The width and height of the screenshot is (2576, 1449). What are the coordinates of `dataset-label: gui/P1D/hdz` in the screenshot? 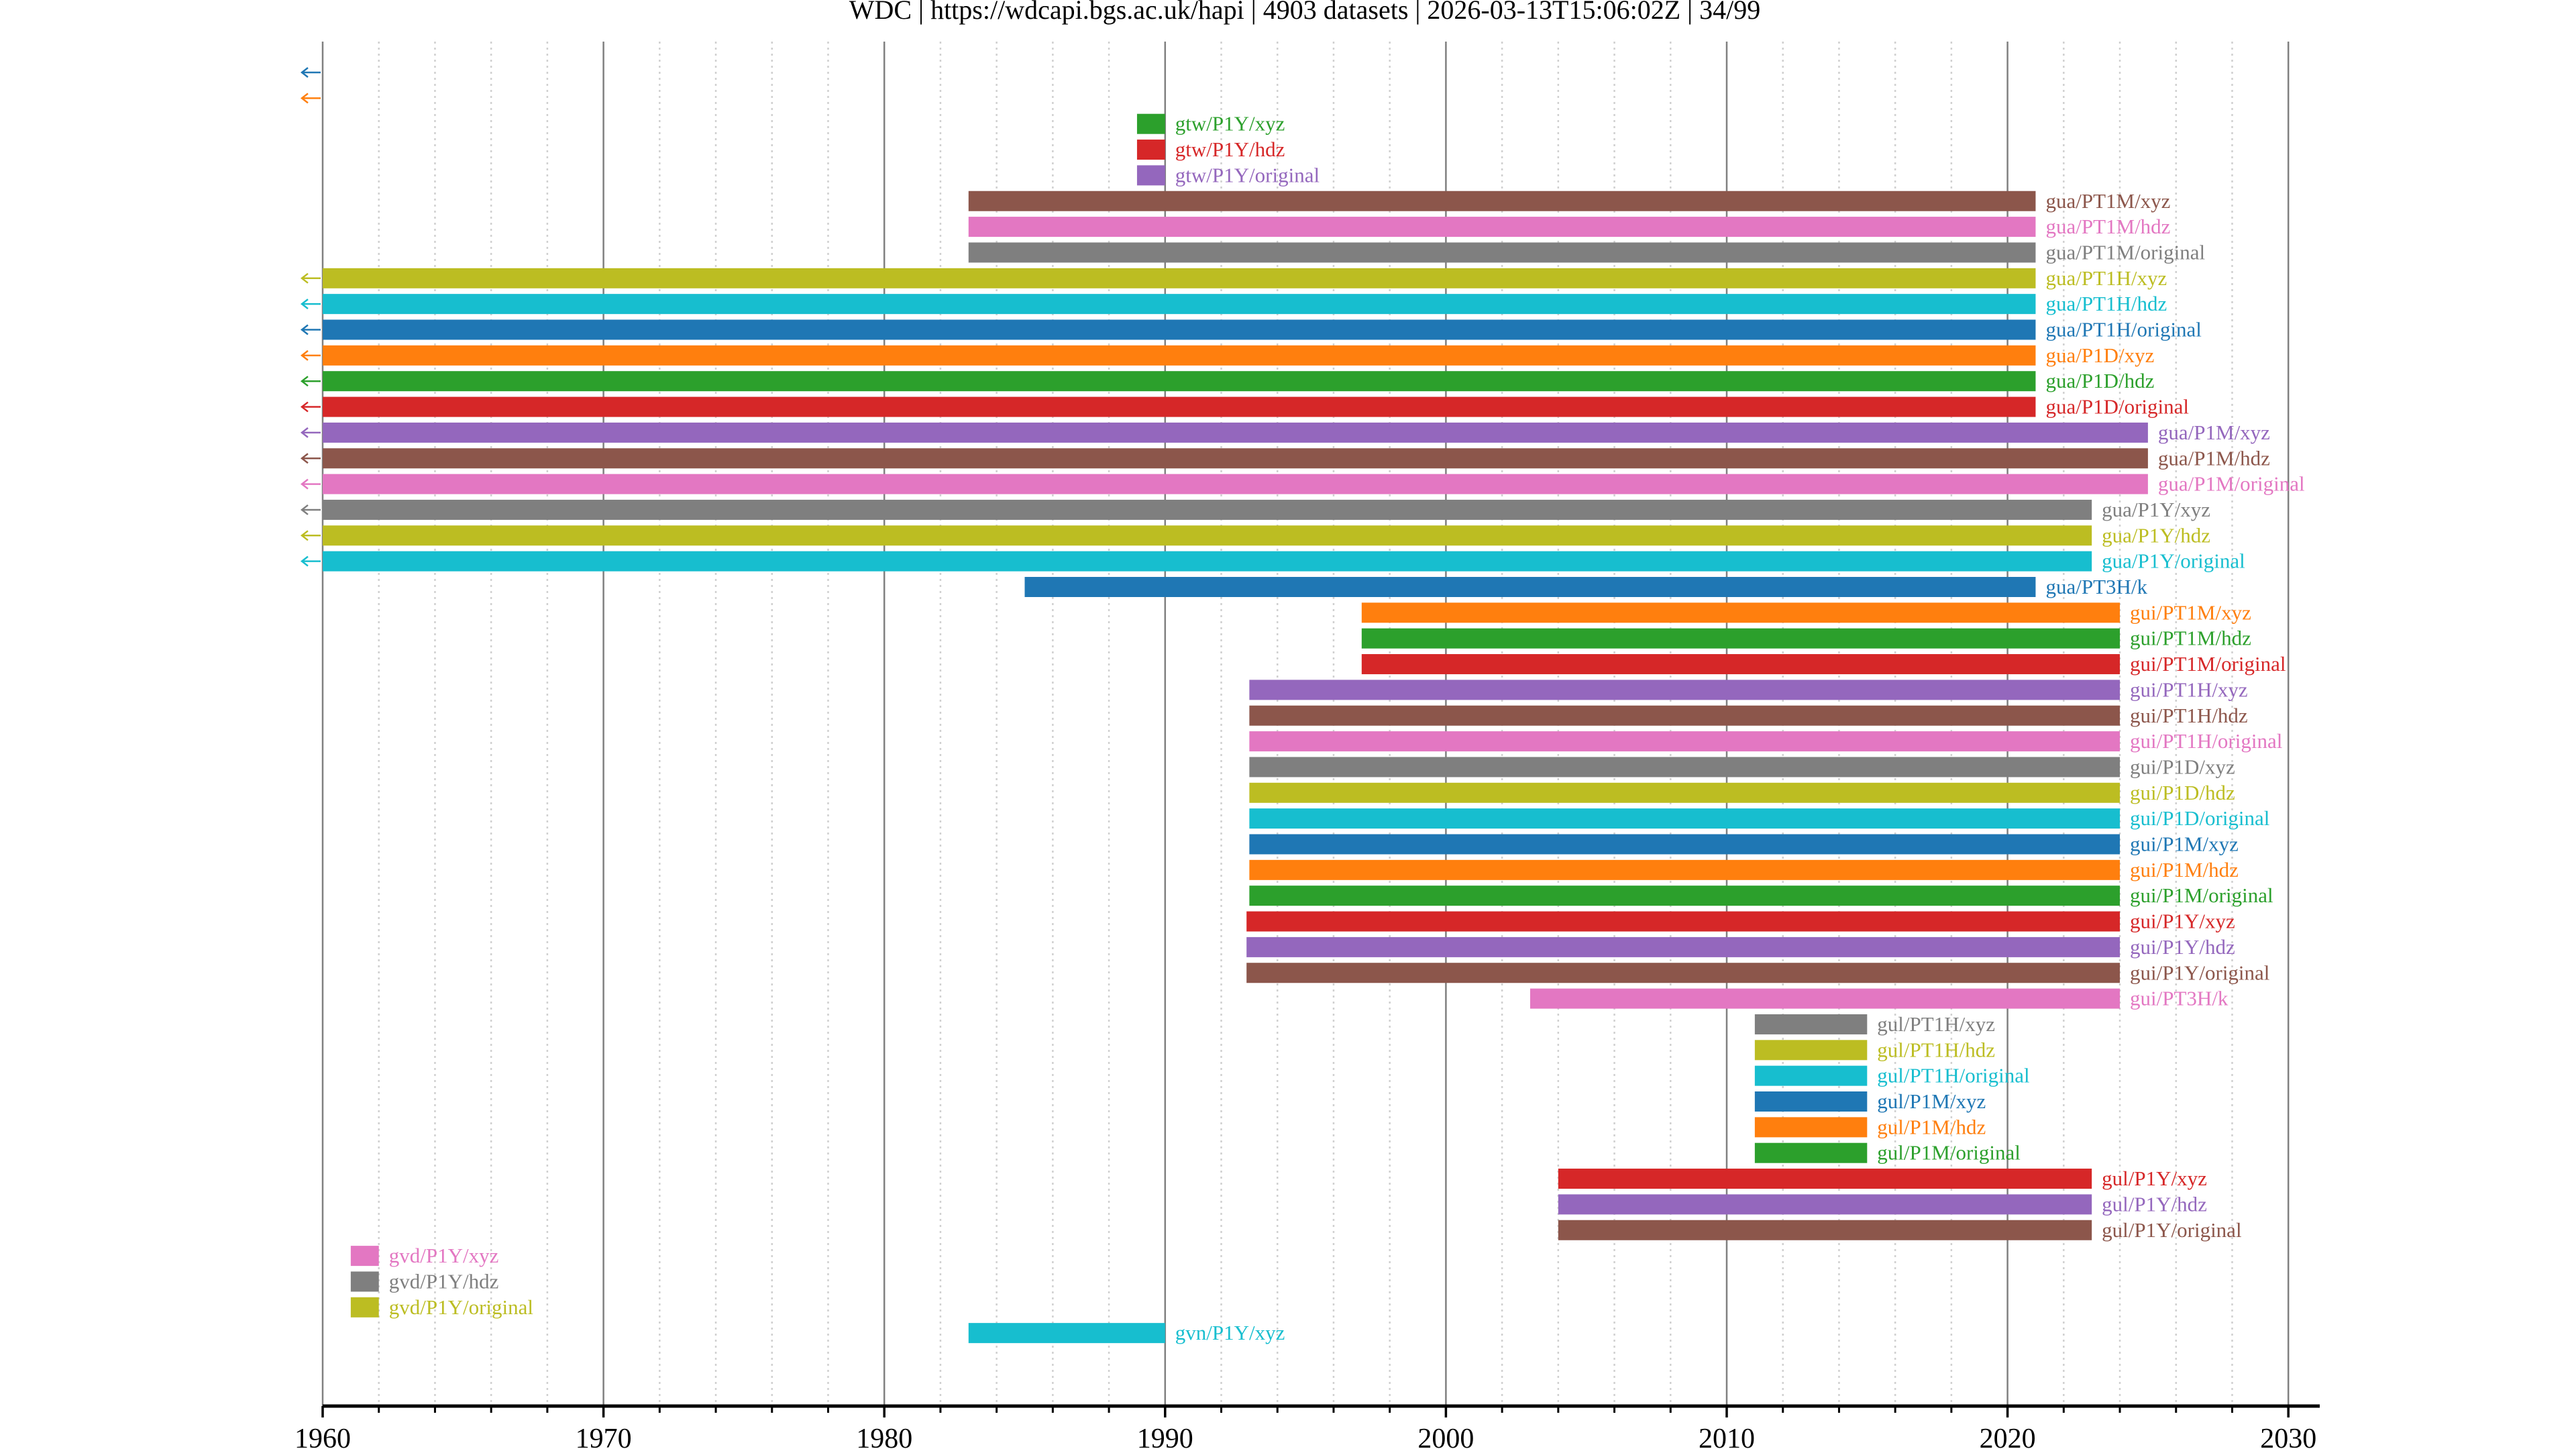 It's located at (2182, 792).